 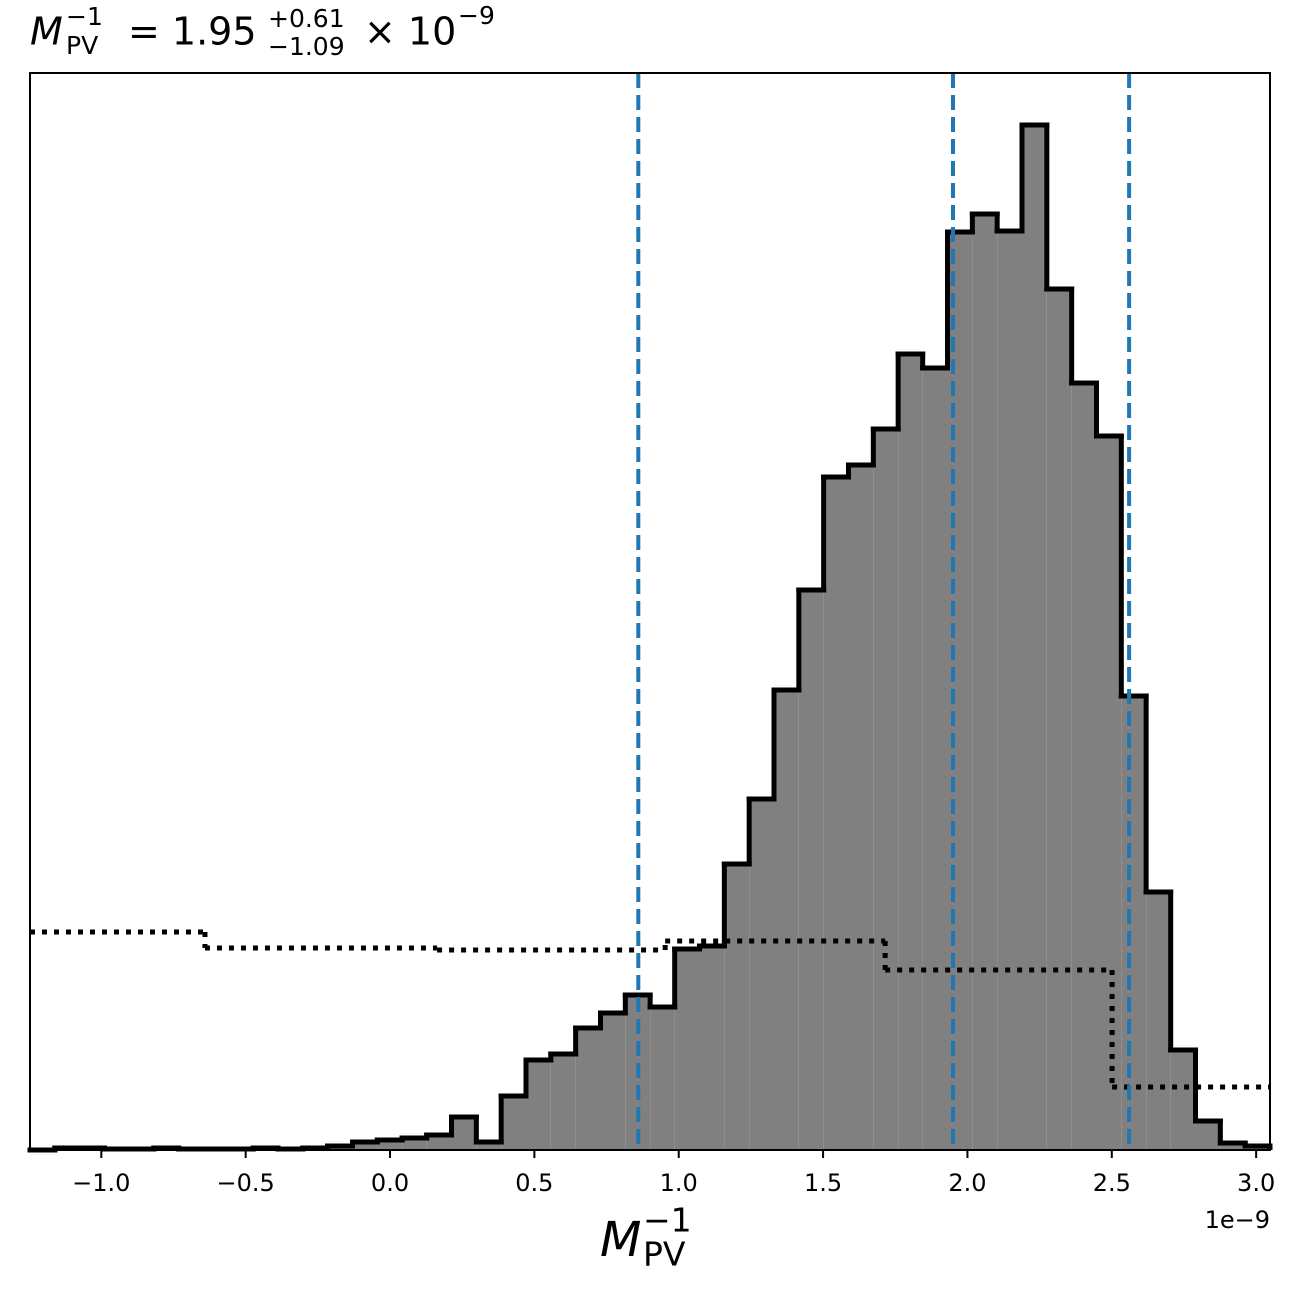 I want to click on x-label-sup: −1, so click(x=667, y=1220).